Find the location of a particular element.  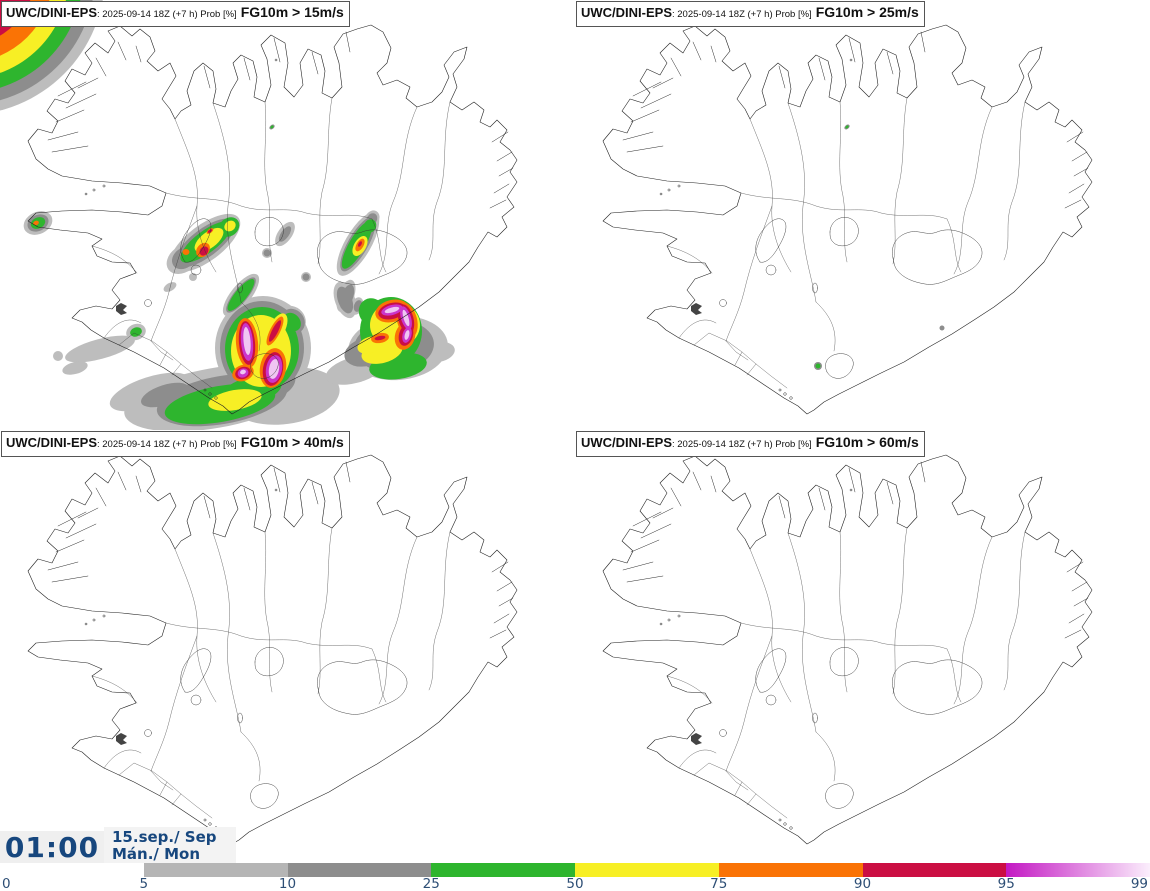

legend-bar is located at coordinates (575, 870).